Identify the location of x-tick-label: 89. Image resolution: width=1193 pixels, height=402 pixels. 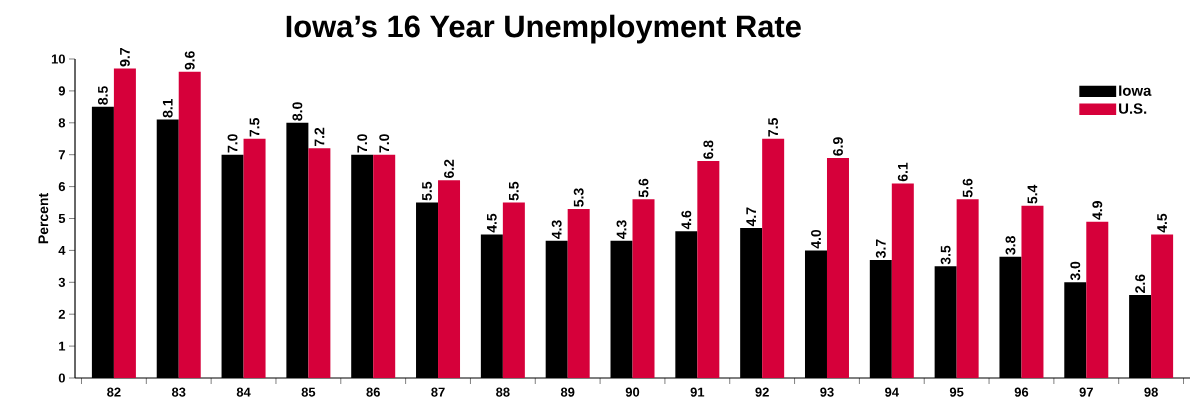
(567, 392).